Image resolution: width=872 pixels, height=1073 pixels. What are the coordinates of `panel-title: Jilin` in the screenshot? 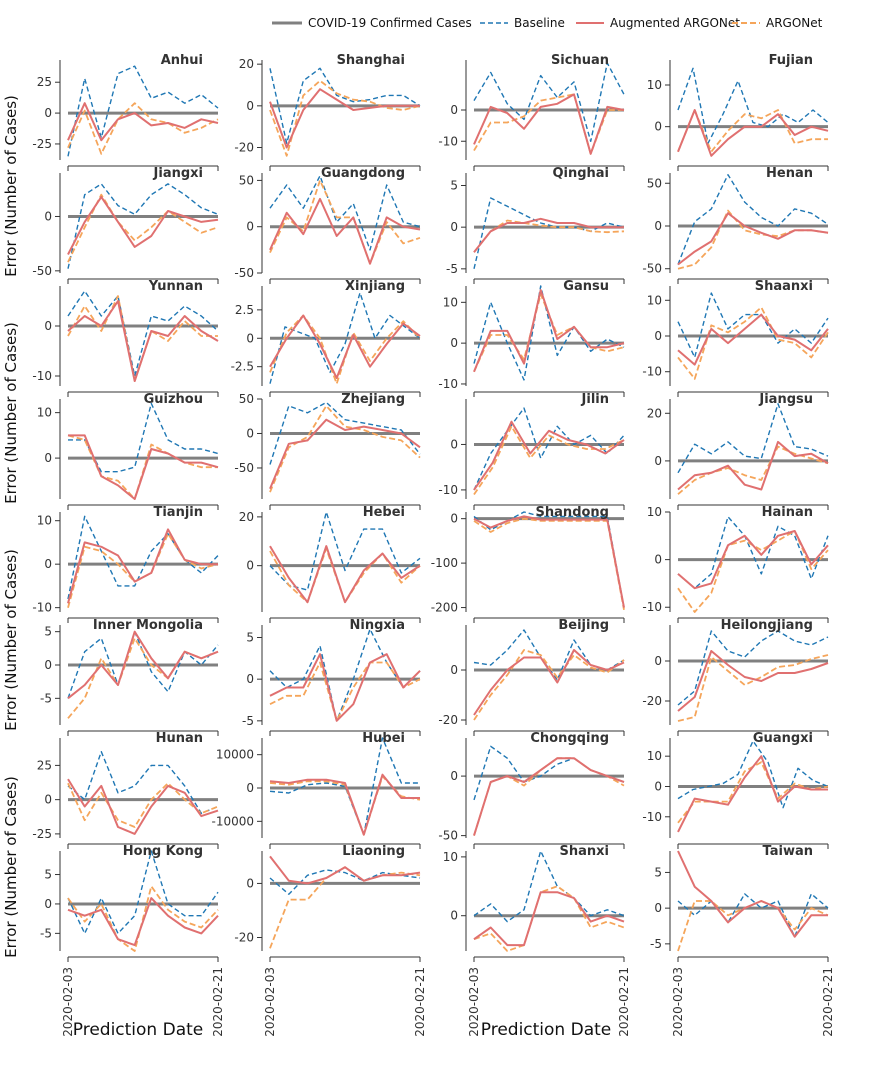 It's located at (595, 399).